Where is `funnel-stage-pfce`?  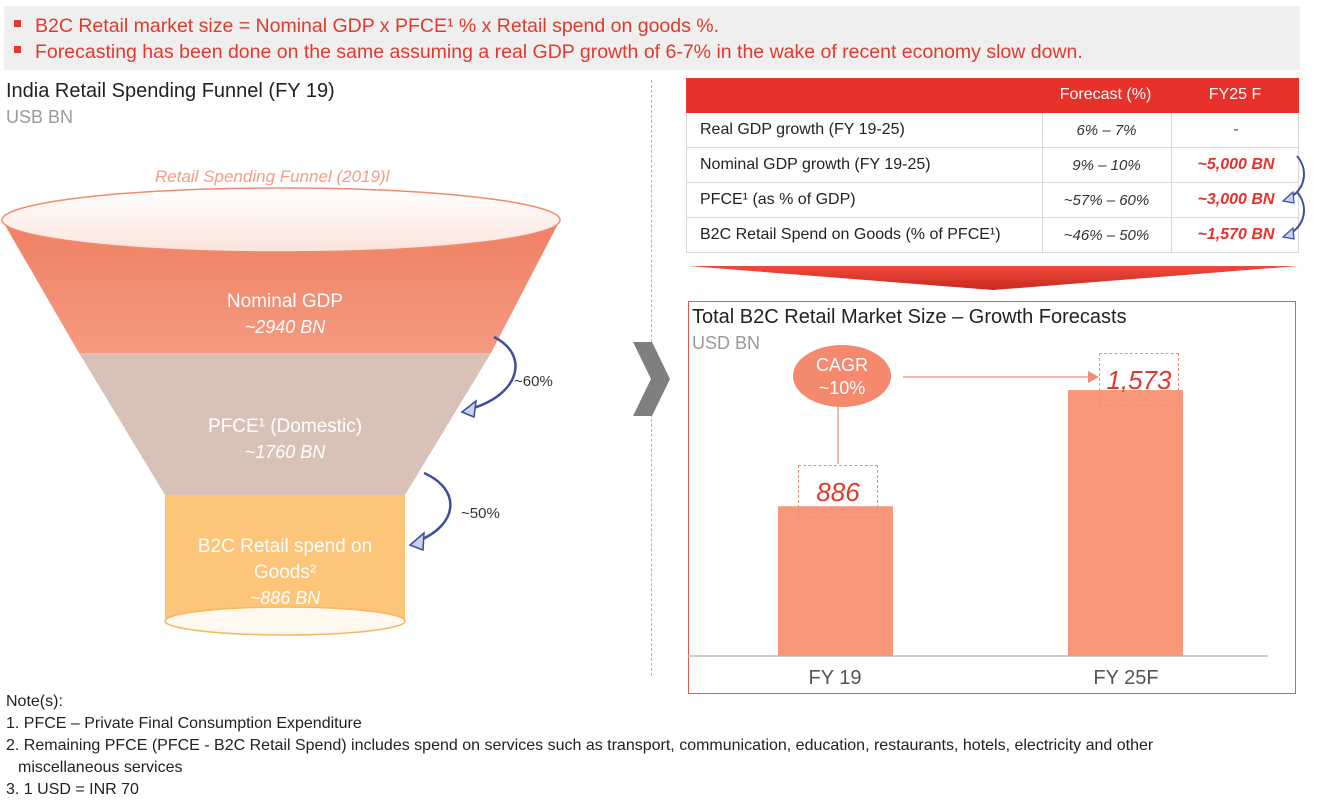
funnel-stage-pfce is located at coordinates (285, 424).